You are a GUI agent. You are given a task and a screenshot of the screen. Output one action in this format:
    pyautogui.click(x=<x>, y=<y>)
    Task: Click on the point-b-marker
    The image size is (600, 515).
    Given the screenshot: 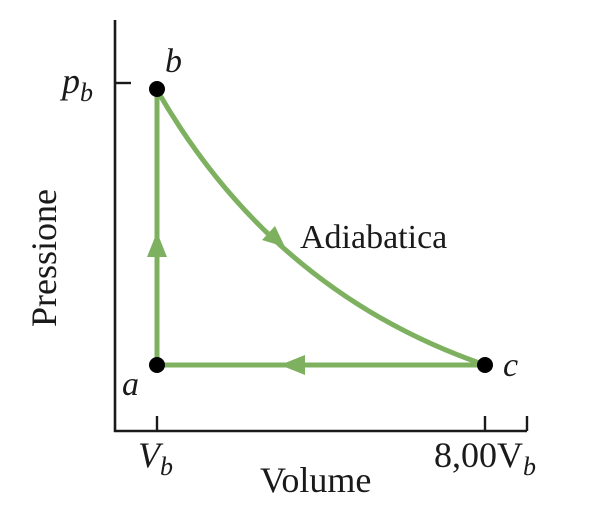 What is the action you would take?
    pyautogui.click(x=157, y=89)
    